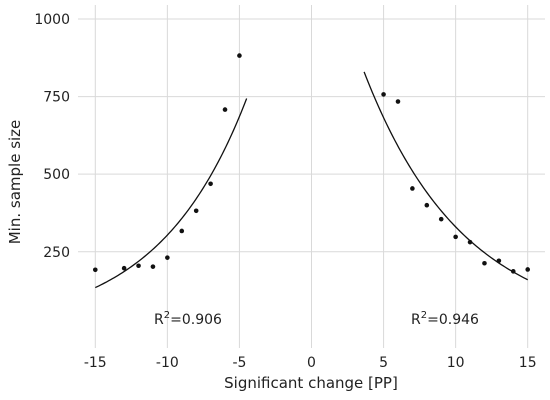 The image size is (550, 400). What do you see at coordinates (171, 193) in the screenshot?
I see `fit-curve-negative` at bounding box center [171, 193].